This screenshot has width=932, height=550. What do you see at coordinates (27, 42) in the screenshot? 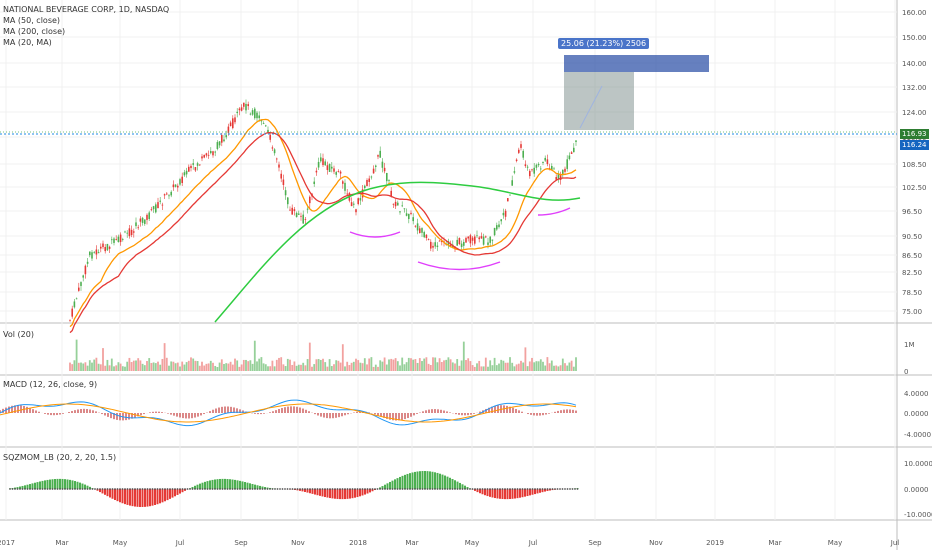
I see `indicator-ma20: MA (20, MA)` at bounding box center [27, 42].